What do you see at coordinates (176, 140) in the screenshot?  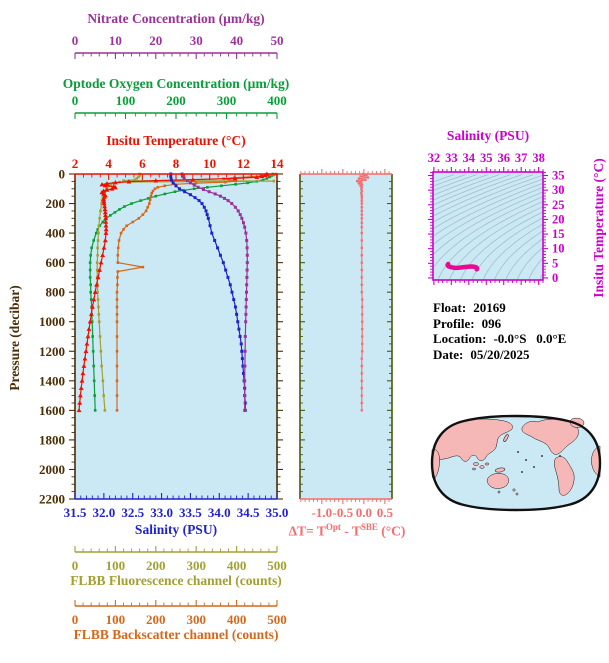 I see `temperature-axis-title: Insitu Temperature (°C)` at bounding box center [176, 140].